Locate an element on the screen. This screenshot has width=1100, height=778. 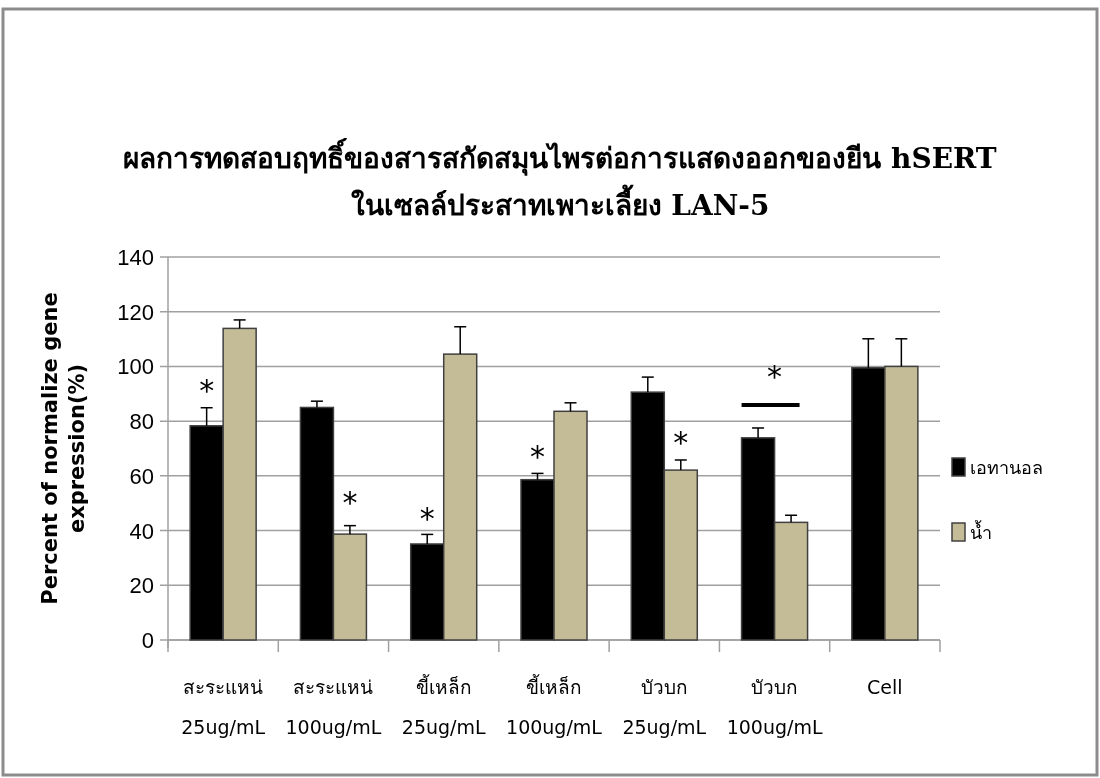
x-tick-label: บัวบก 100ug/mL is located at coordinates (774, 707).